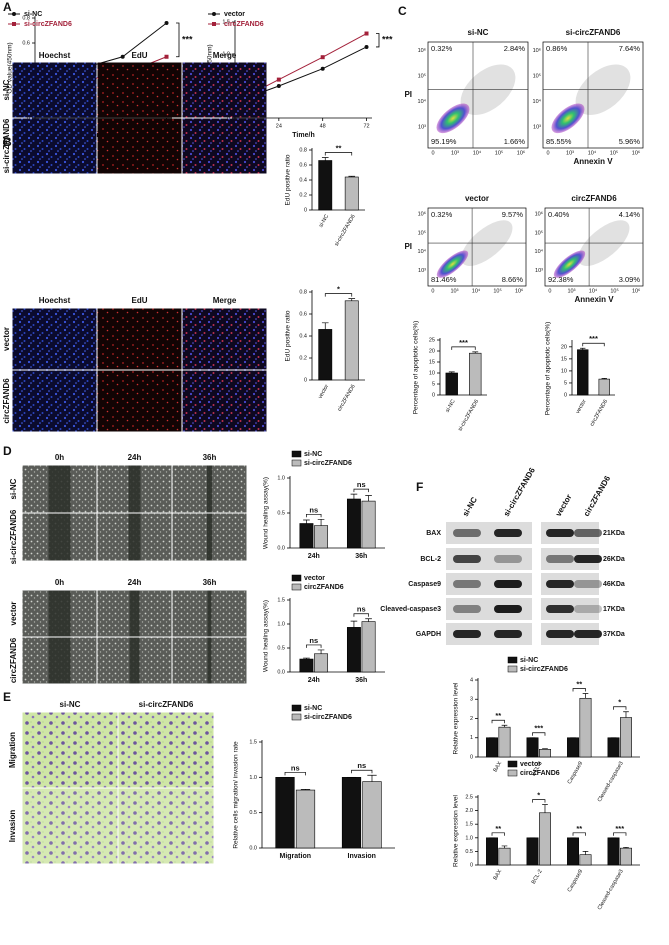  Describe the element at coordinates (599, 413) in the screenshot. I see `x-tick-label: circZFAND6` at that location.